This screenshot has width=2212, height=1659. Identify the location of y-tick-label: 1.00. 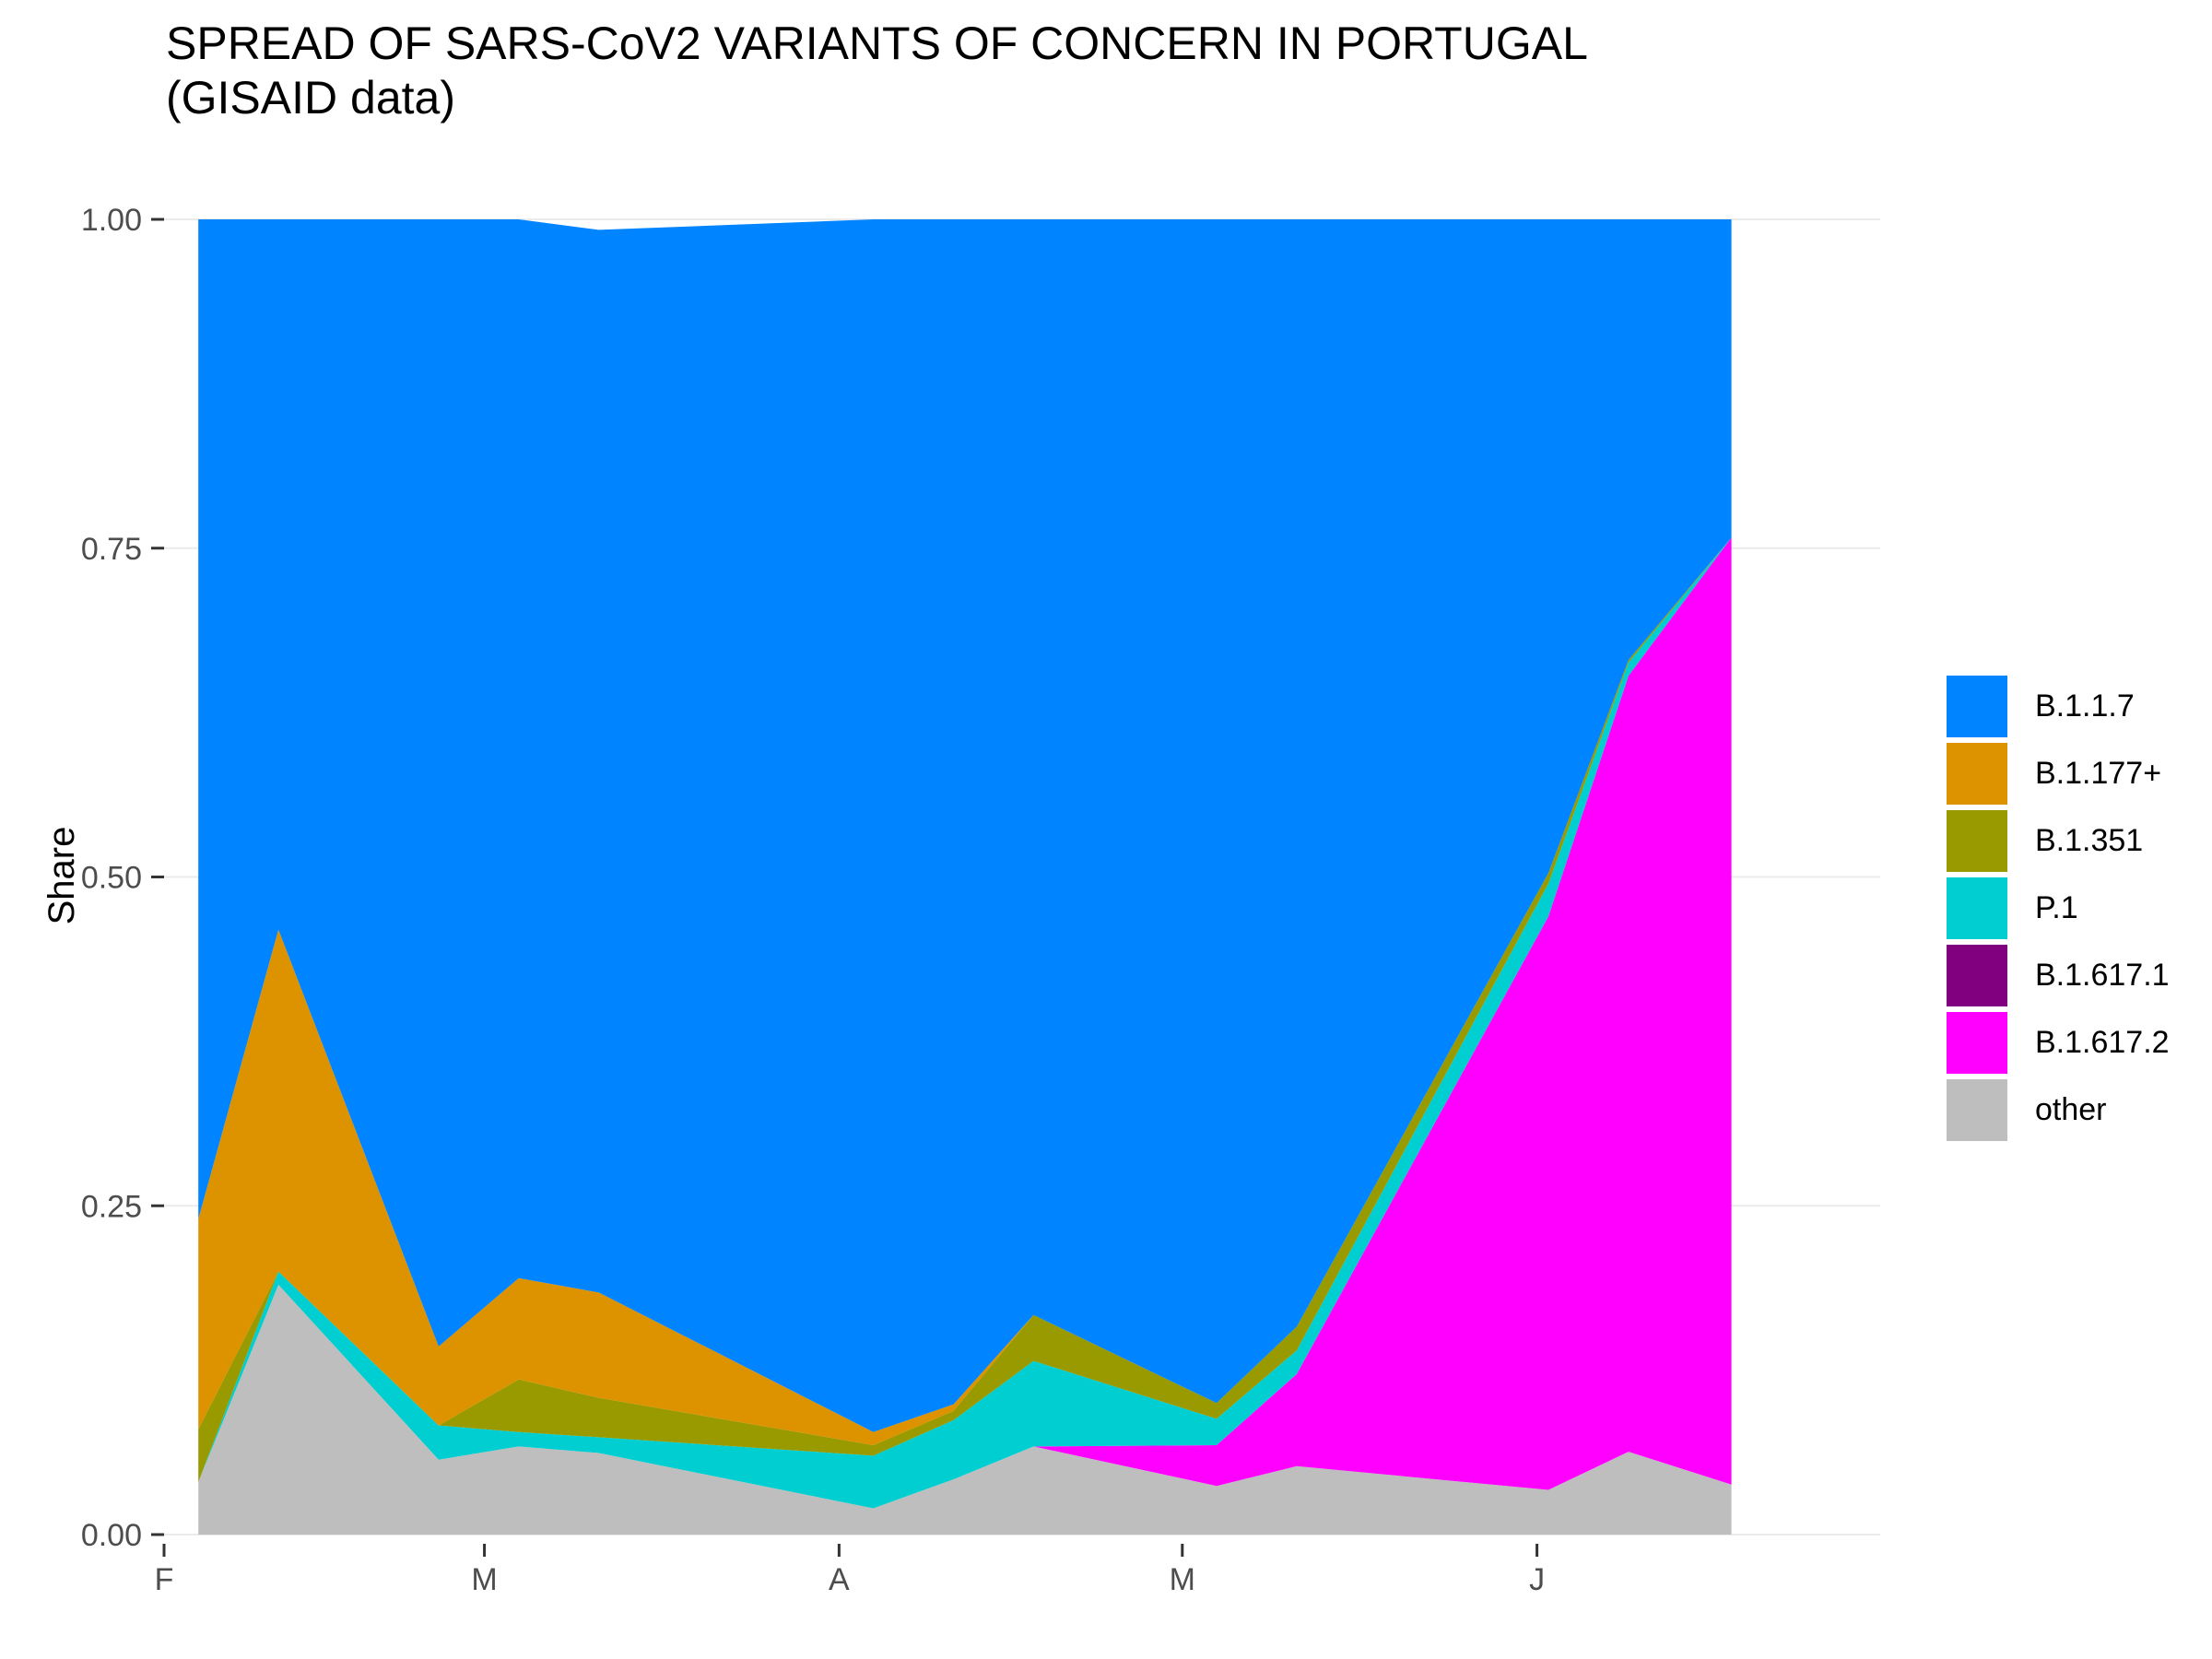
(111, 220).